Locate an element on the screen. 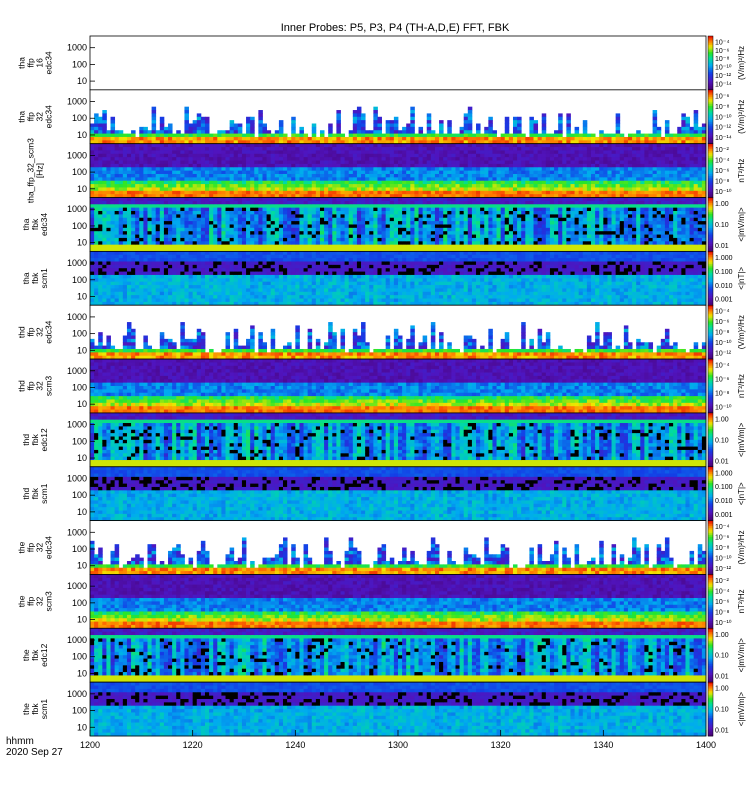 The height and width of the screenshot is (800, 750). colorbar-tick-label: 10⁻⁶ is located at coordinates (722, 96).